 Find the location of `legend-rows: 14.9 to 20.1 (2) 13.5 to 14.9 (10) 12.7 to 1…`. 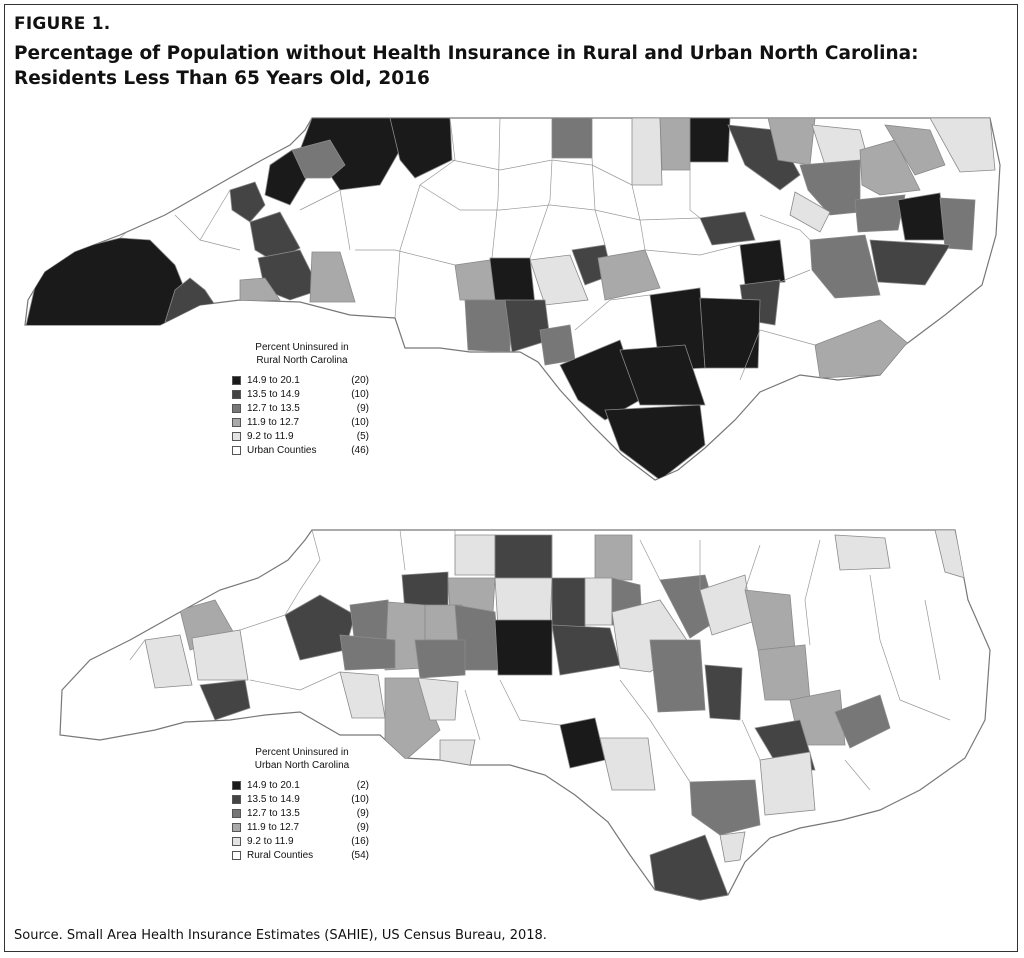

legend-rows: 14.9 to 20.1 (2) 13.5 to 14.9 (10) 12.7 to 1… is located at coordinates (302, 820).